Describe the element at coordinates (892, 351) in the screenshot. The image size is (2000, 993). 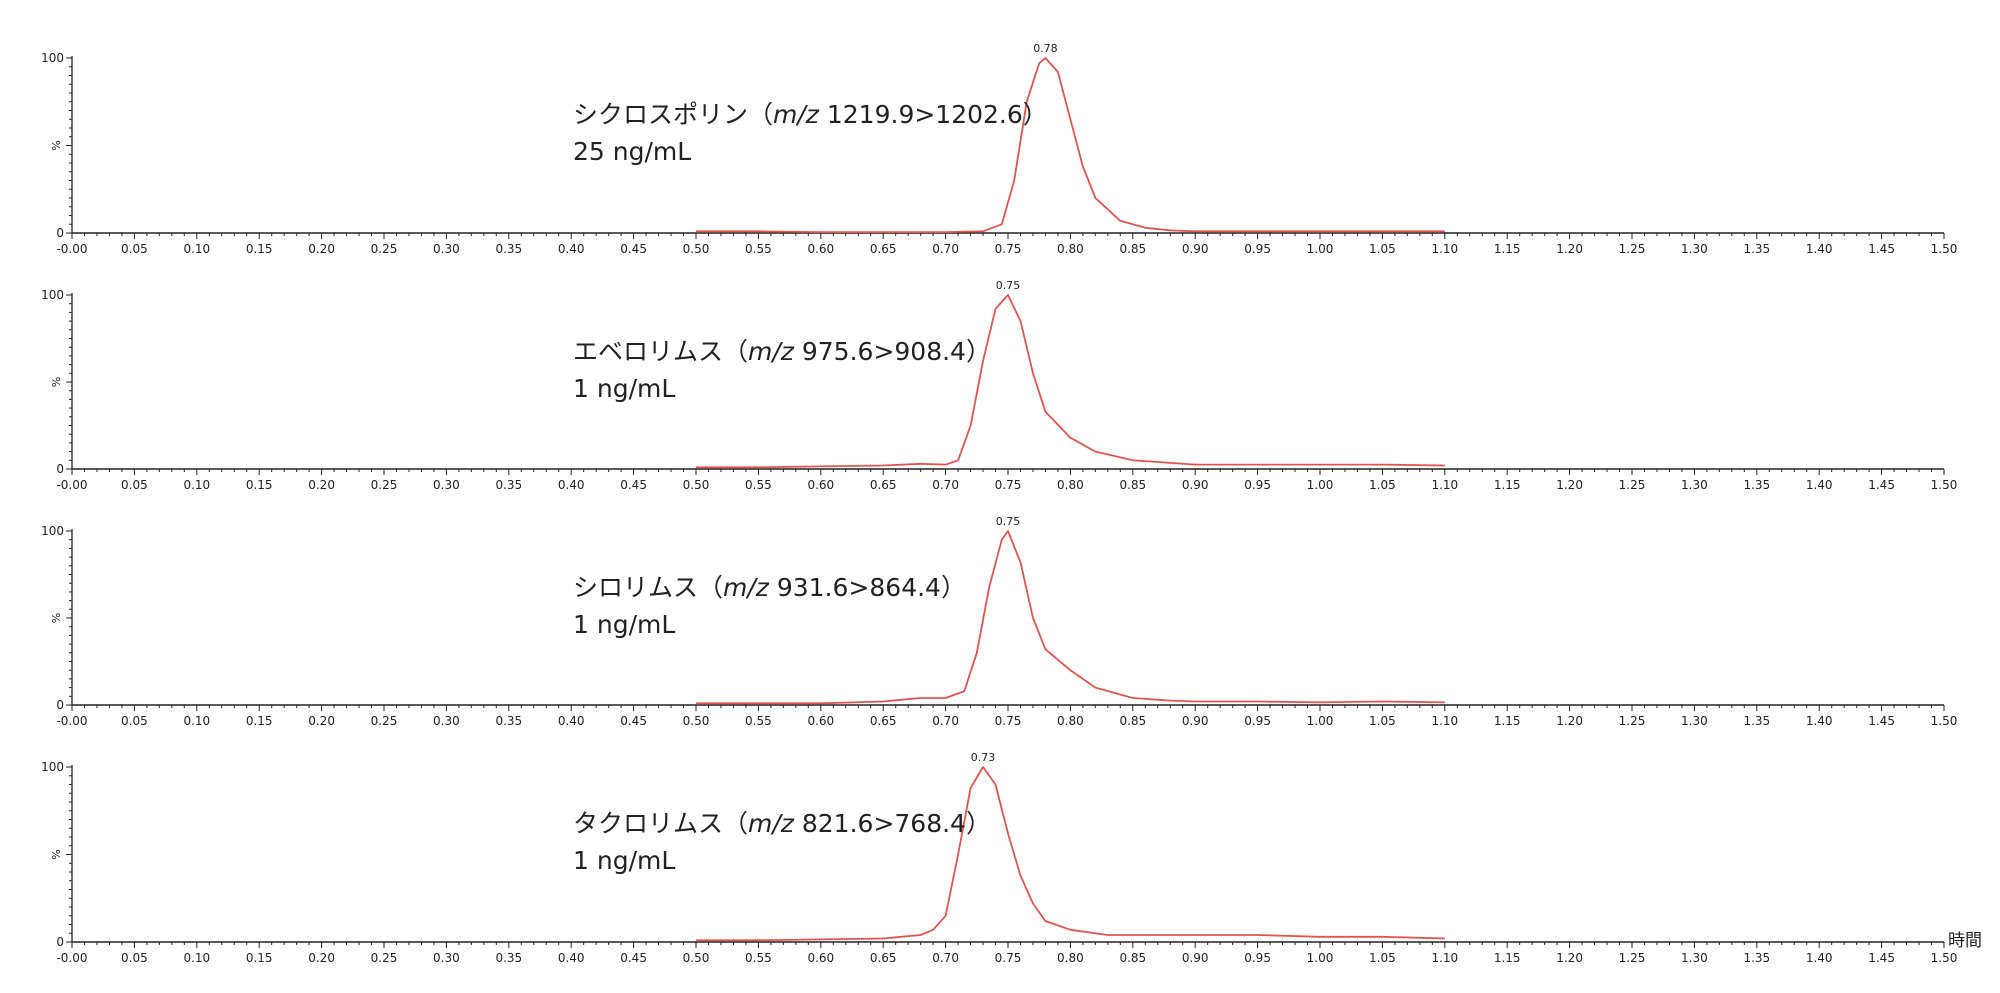
I see `mz-transition: 975.6>908.4）` at that location.